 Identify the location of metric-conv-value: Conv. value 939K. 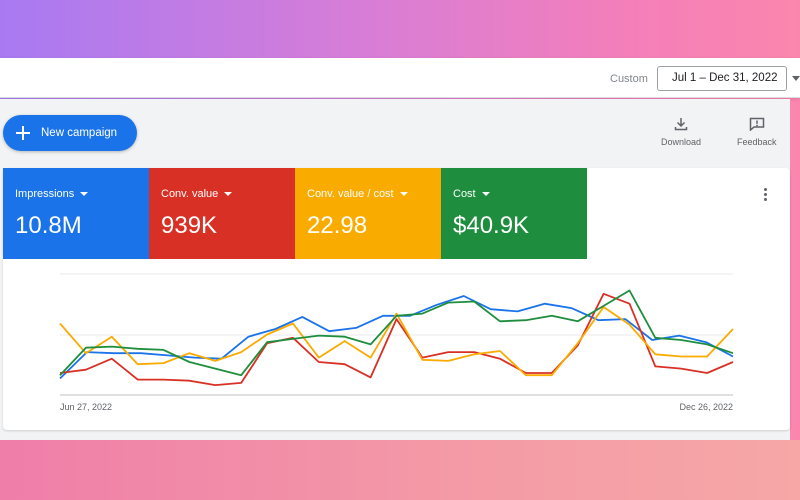
(222, 213).